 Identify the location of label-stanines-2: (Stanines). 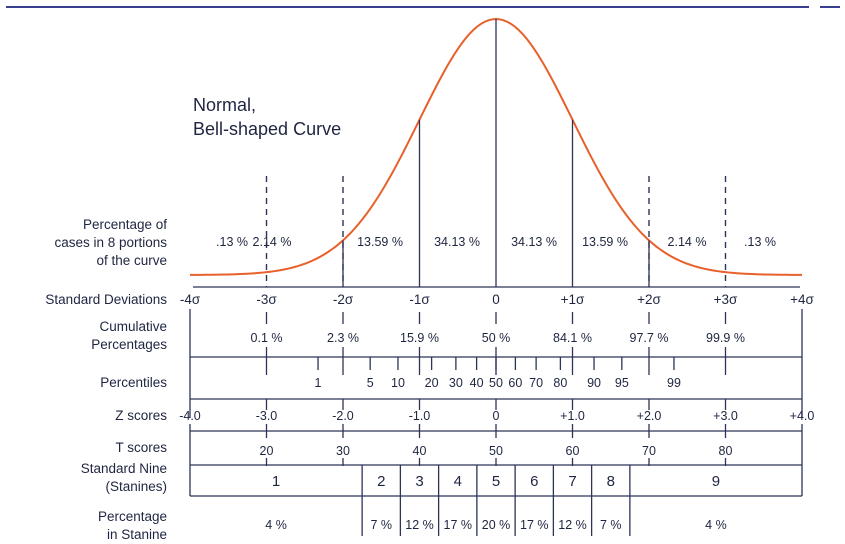
(136, 486).